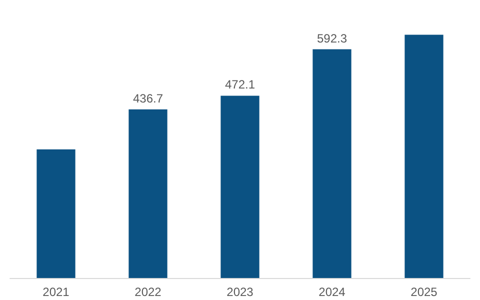  Describe the element at coordinates (332, 38) in the screenshot. I see `data-label: 592.3` at that location.